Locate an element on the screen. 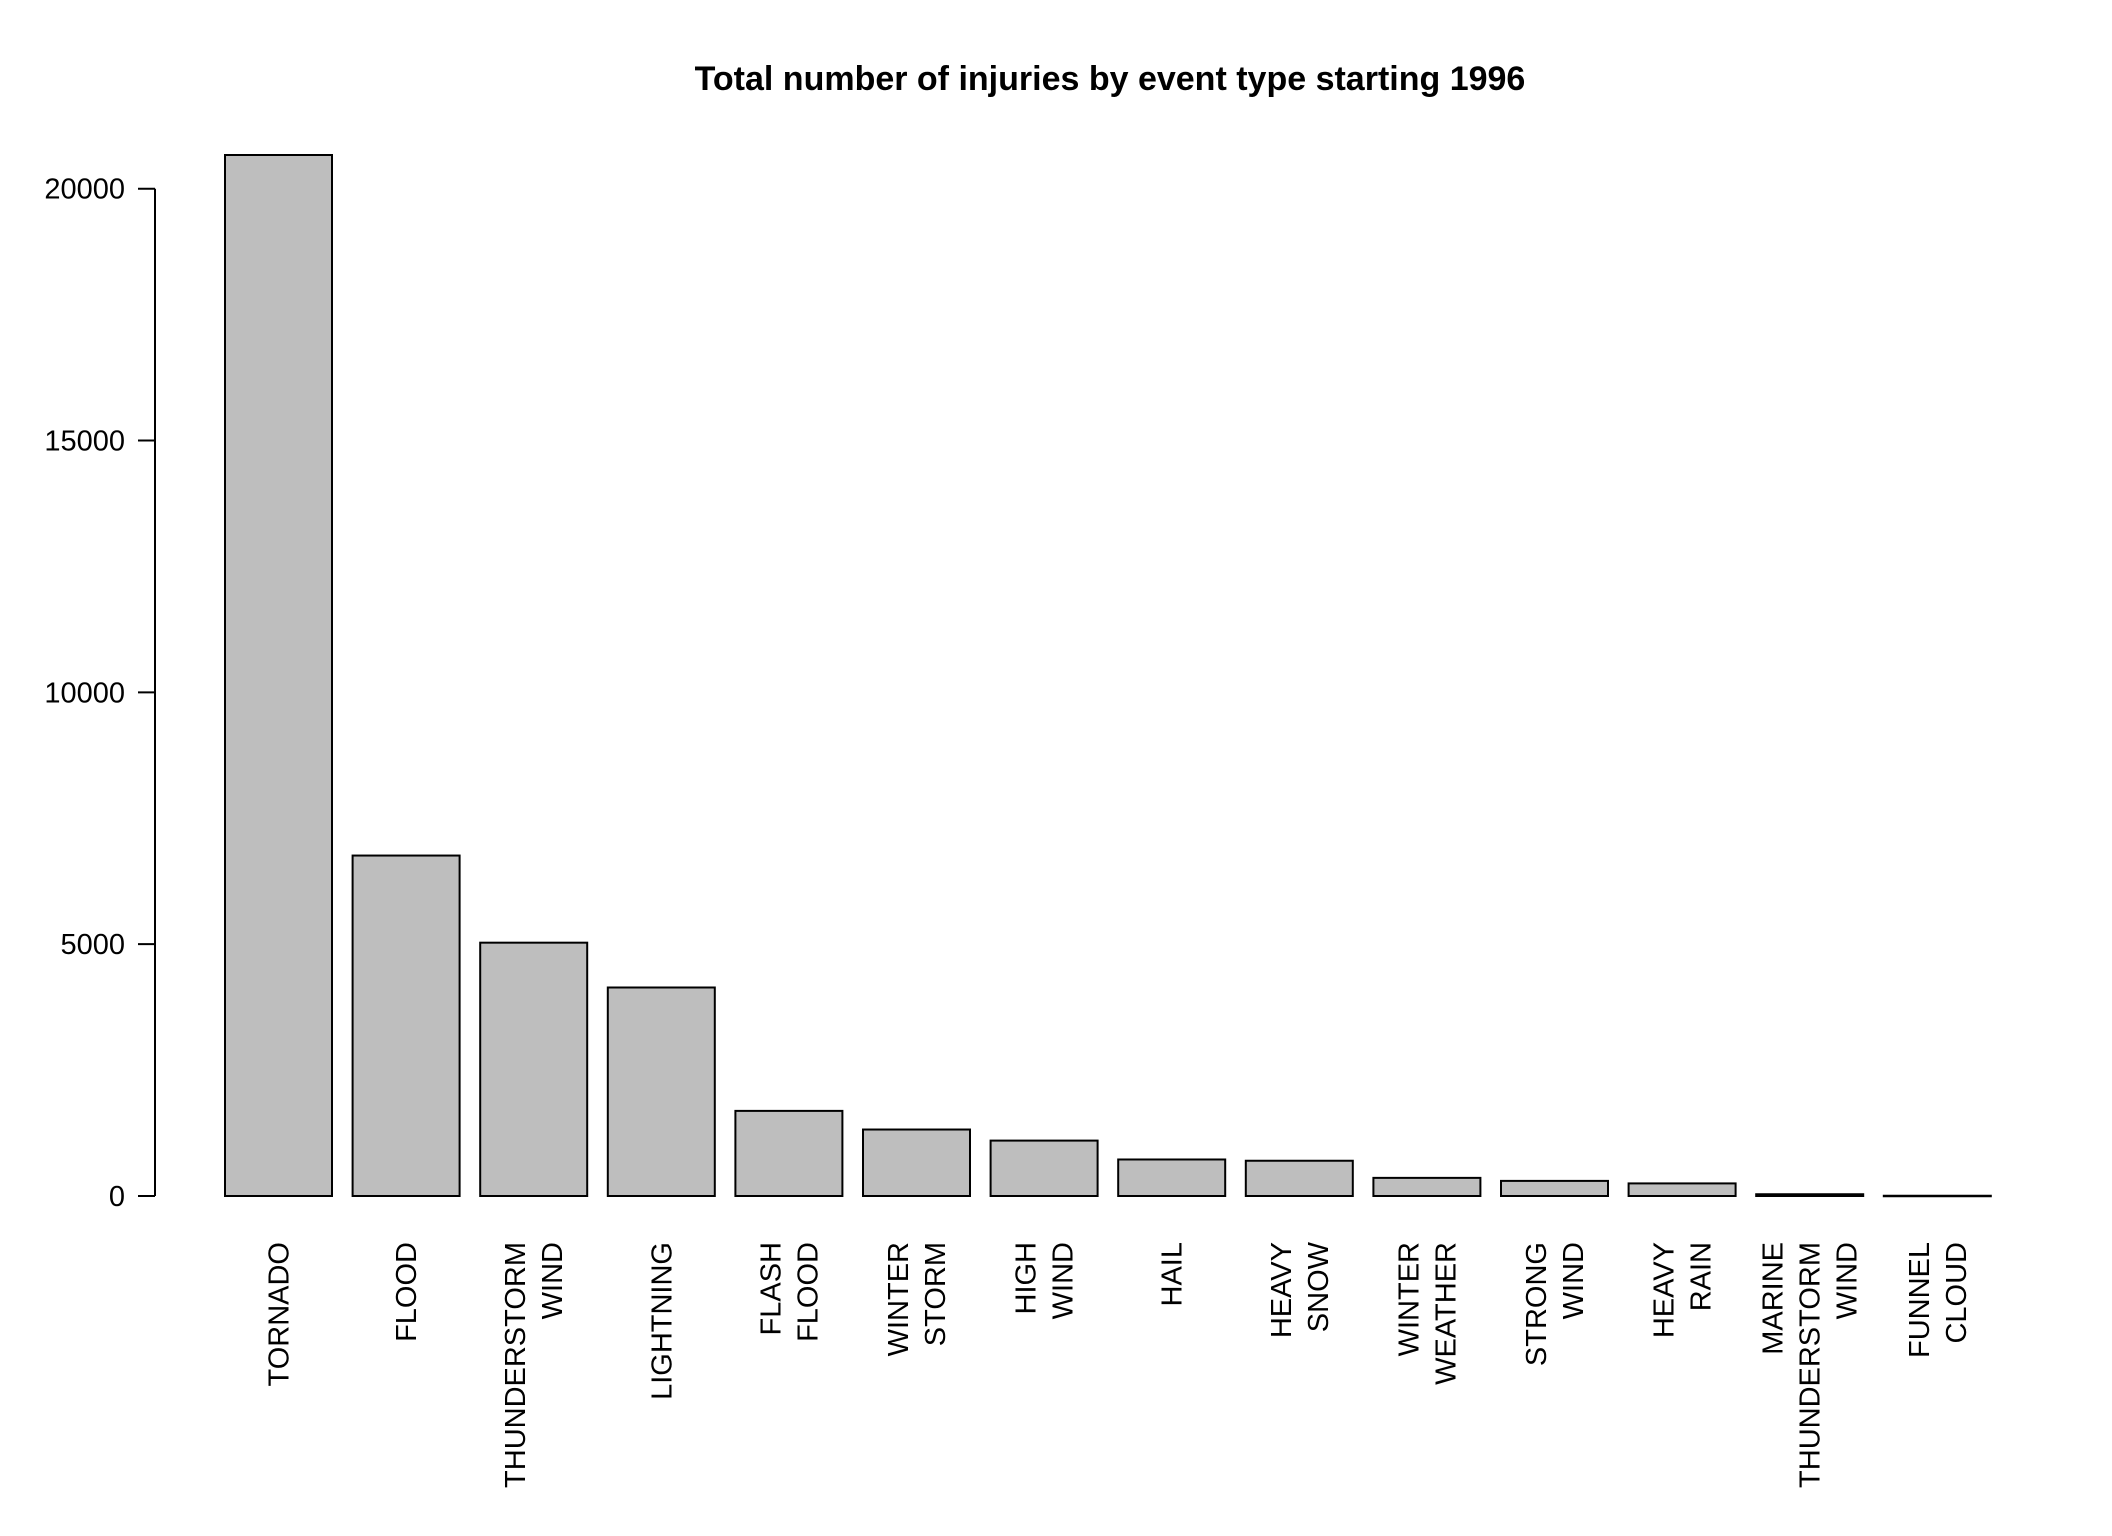 This screenshot has height=1536, width=2112. category-label: FLASH is located at coordinates (771, 1288).